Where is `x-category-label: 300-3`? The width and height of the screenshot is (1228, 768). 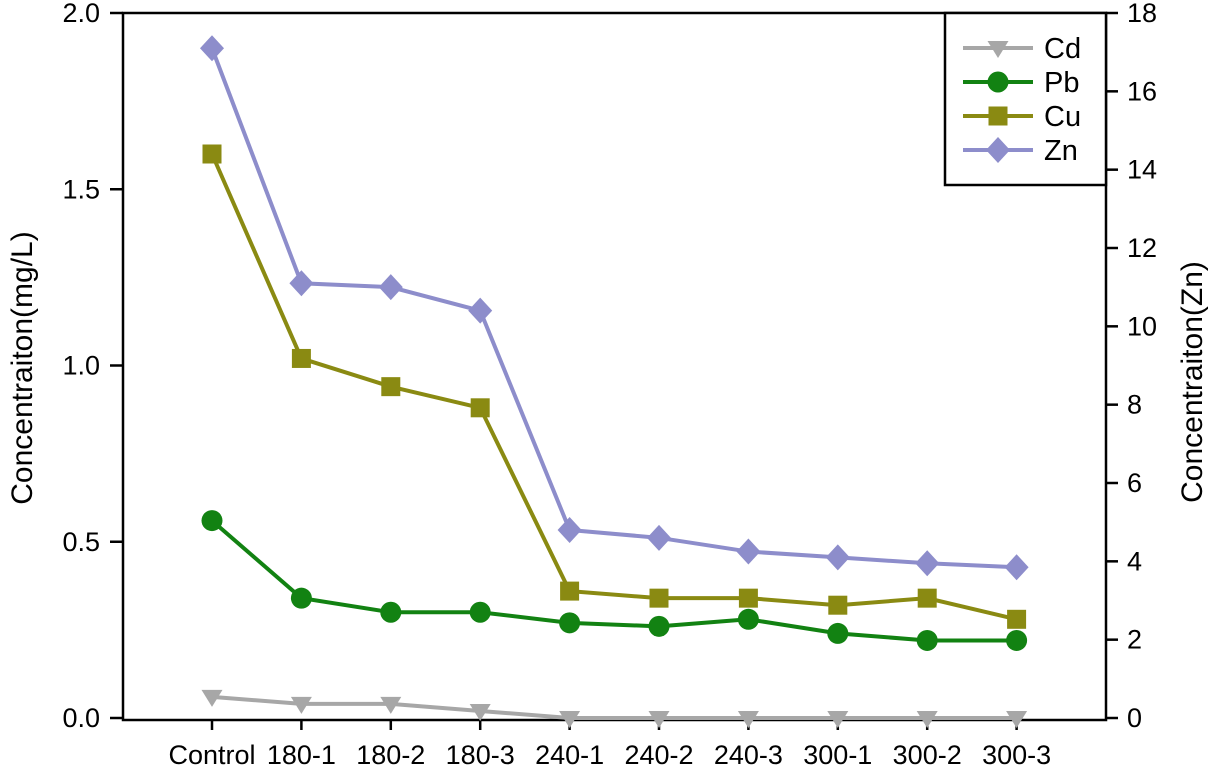 x-category-label: 300-3 is located at coordinates (1016, 754).